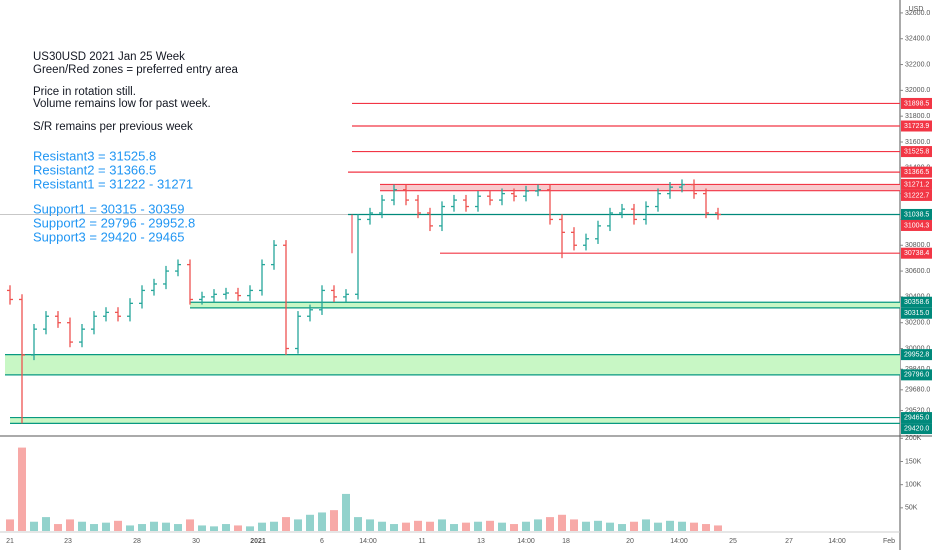  I want to click on price-badge-label: 29465.0, so click(916, 417).